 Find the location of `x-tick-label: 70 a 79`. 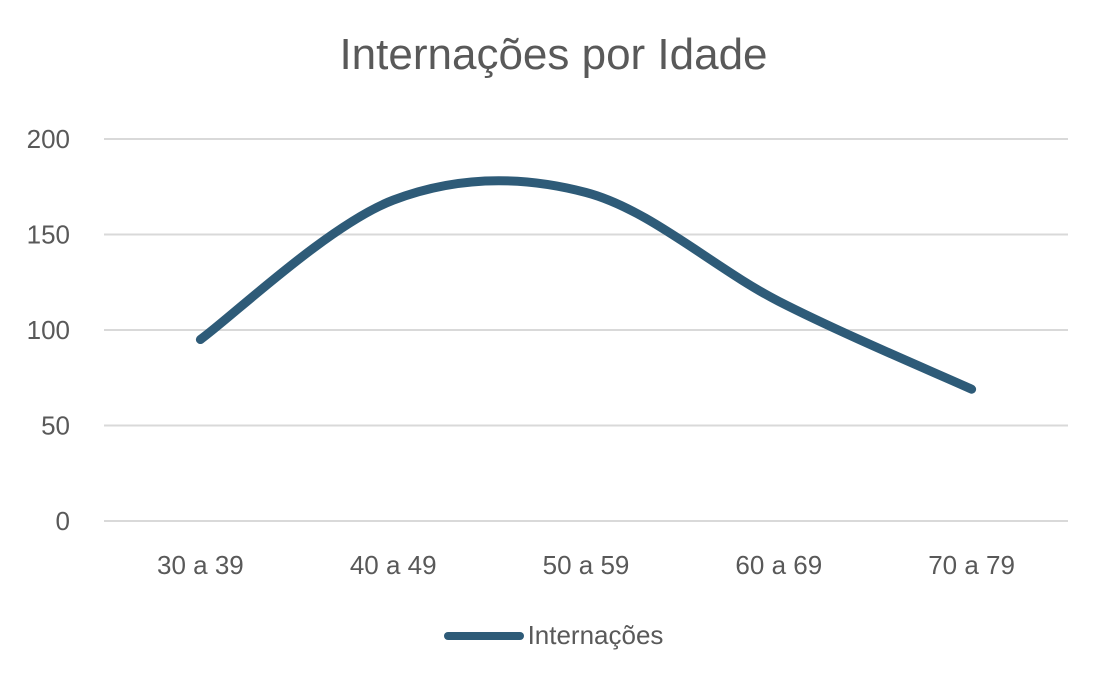

x-tick-label: 70 a 79 is located at coordinates (971, 565).